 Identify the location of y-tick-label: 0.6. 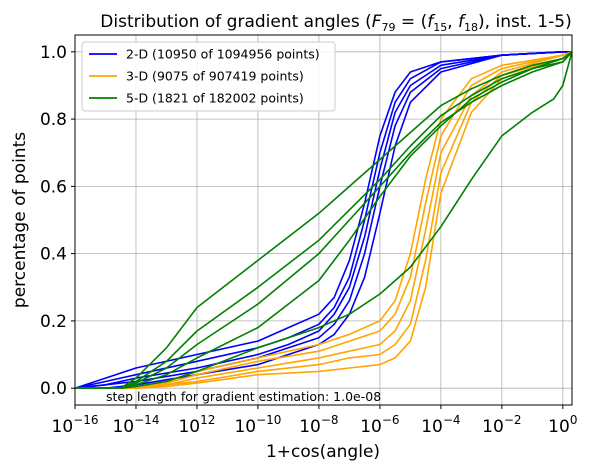
(53, 187).